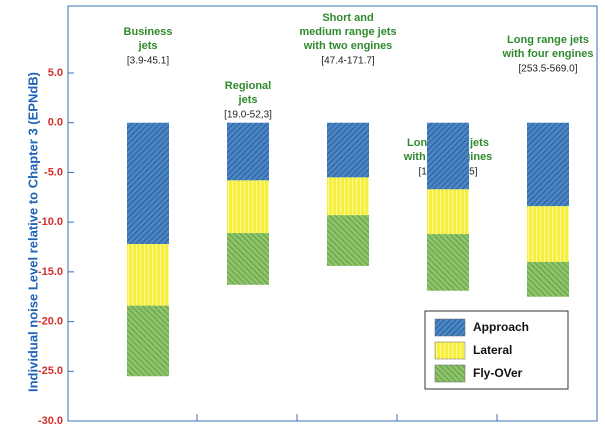  Describe the element at coordinates (148, 61) in the screenshot. I see `range-label: [3.9-45.1]` at that location.